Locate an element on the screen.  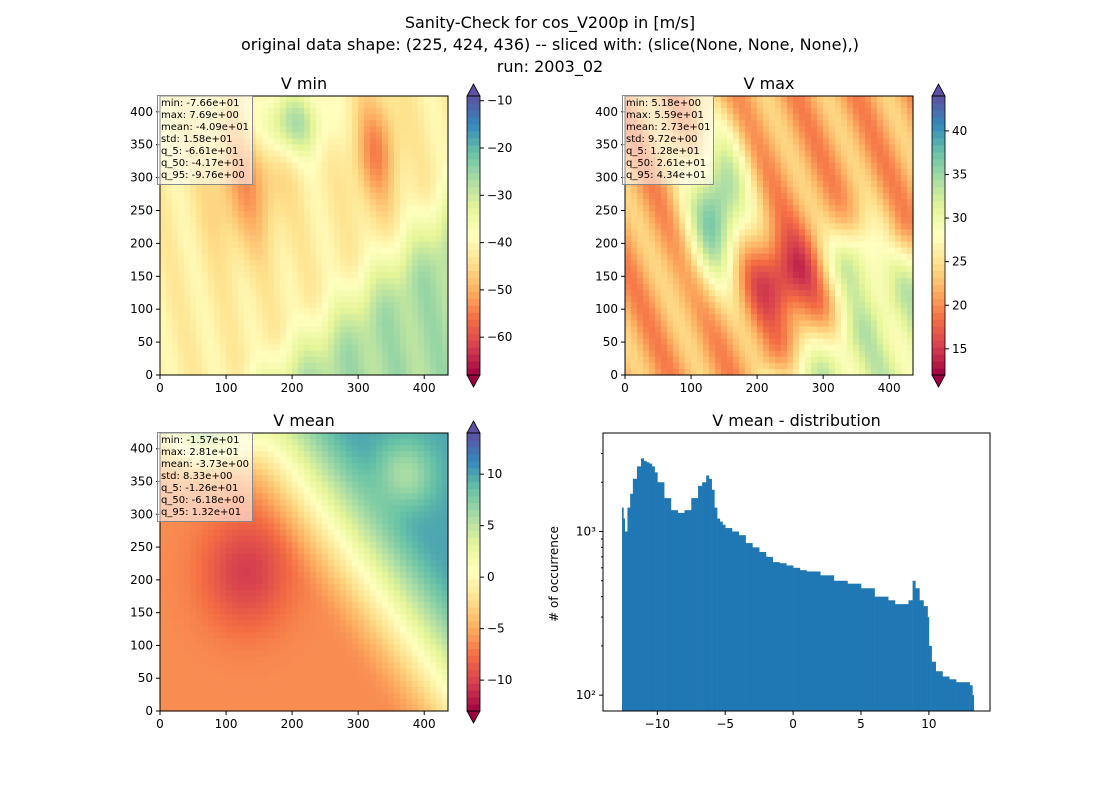
colorbar-tick-label: 25 is located at coordinates (959, 262).